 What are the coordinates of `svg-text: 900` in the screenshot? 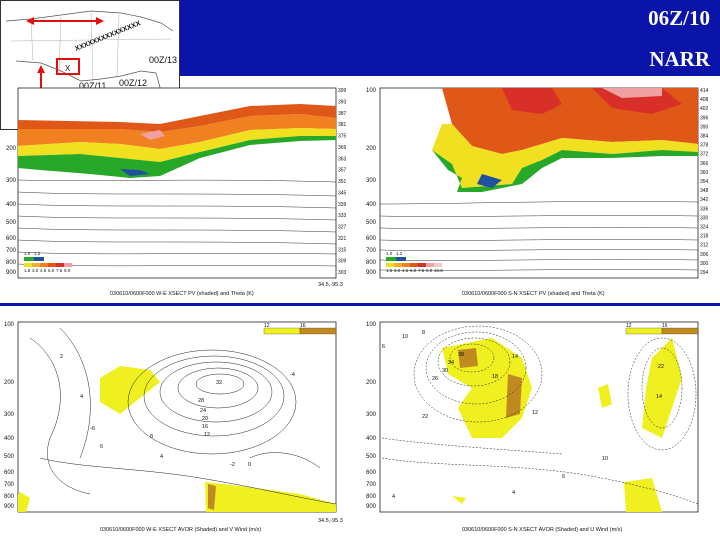 It's located at (11, 273).